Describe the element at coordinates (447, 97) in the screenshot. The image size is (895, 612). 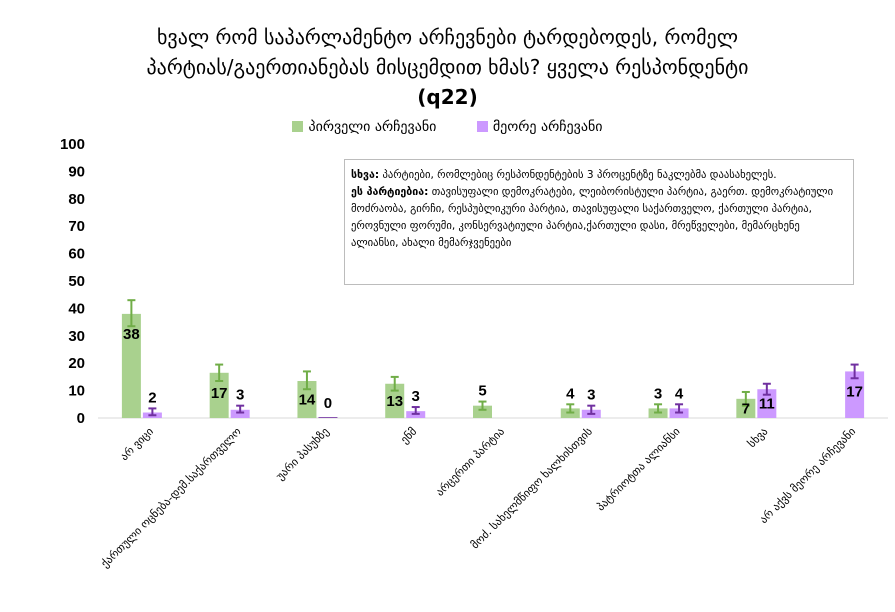
I see `title-line-3: (q22)` at that location.